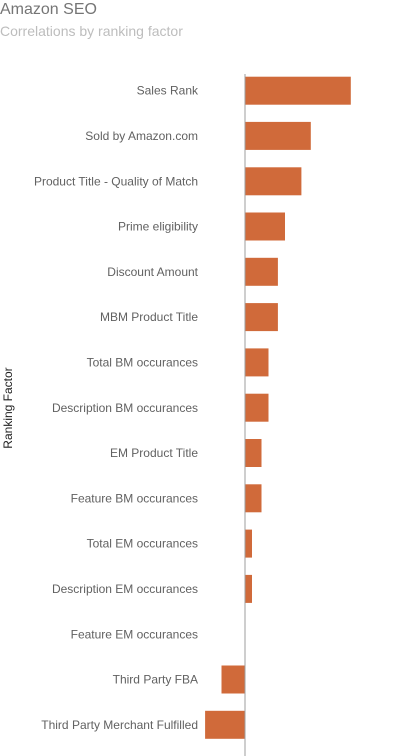  Describe the element at coordinates (116, 181) in the screenshot. I see `category-label: Product Title - Quality of Match` at that location.